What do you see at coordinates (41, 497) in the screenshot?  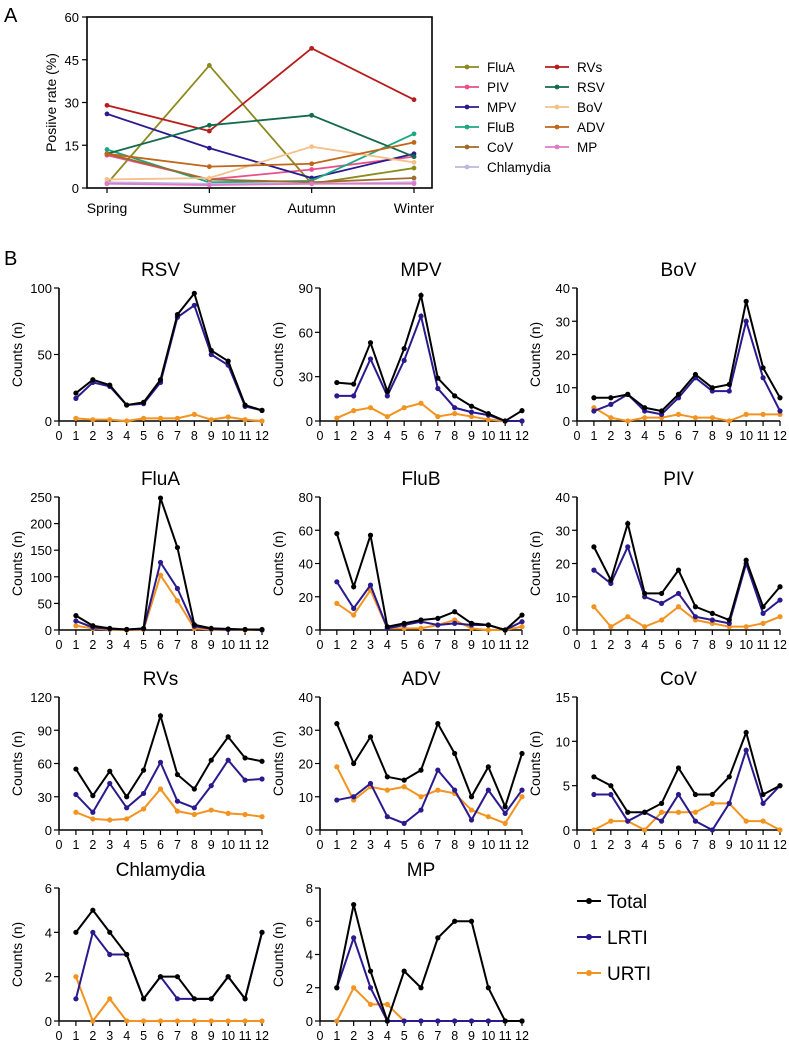 I see `y-tick-label: 250` at bounding box center [41, 497].